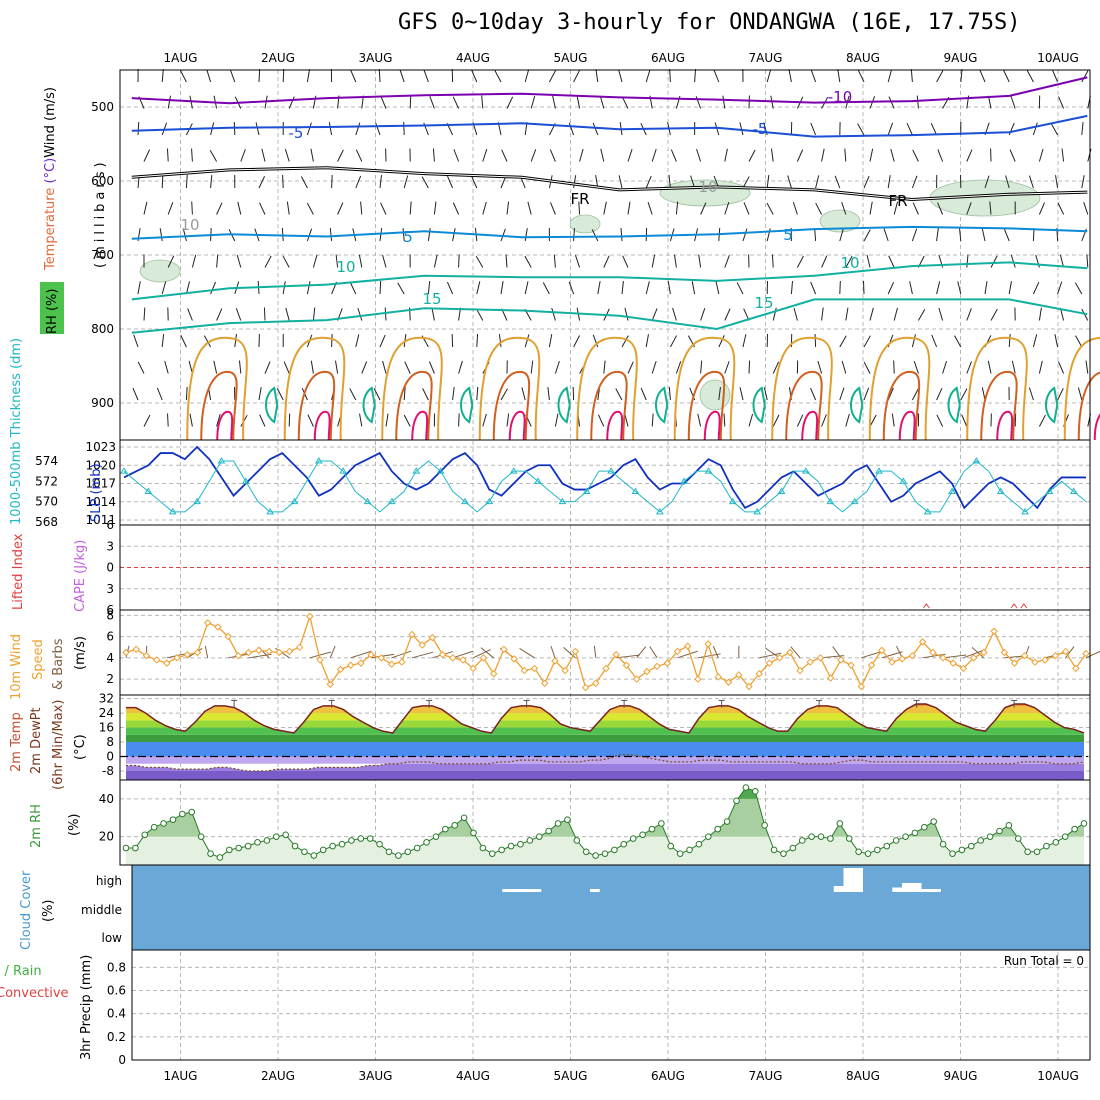 Image resolution: width=1100 pixels, height=1100 pixels. Describe the element at coordinates (46, 522) in the screenshot. I see `thickness-tick-label: 568` at that location.